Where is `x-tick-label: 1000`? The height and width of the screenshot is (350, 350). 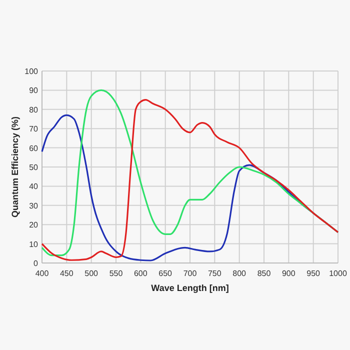 x-tick-label: 1000 is located at coordinates (338, 273).